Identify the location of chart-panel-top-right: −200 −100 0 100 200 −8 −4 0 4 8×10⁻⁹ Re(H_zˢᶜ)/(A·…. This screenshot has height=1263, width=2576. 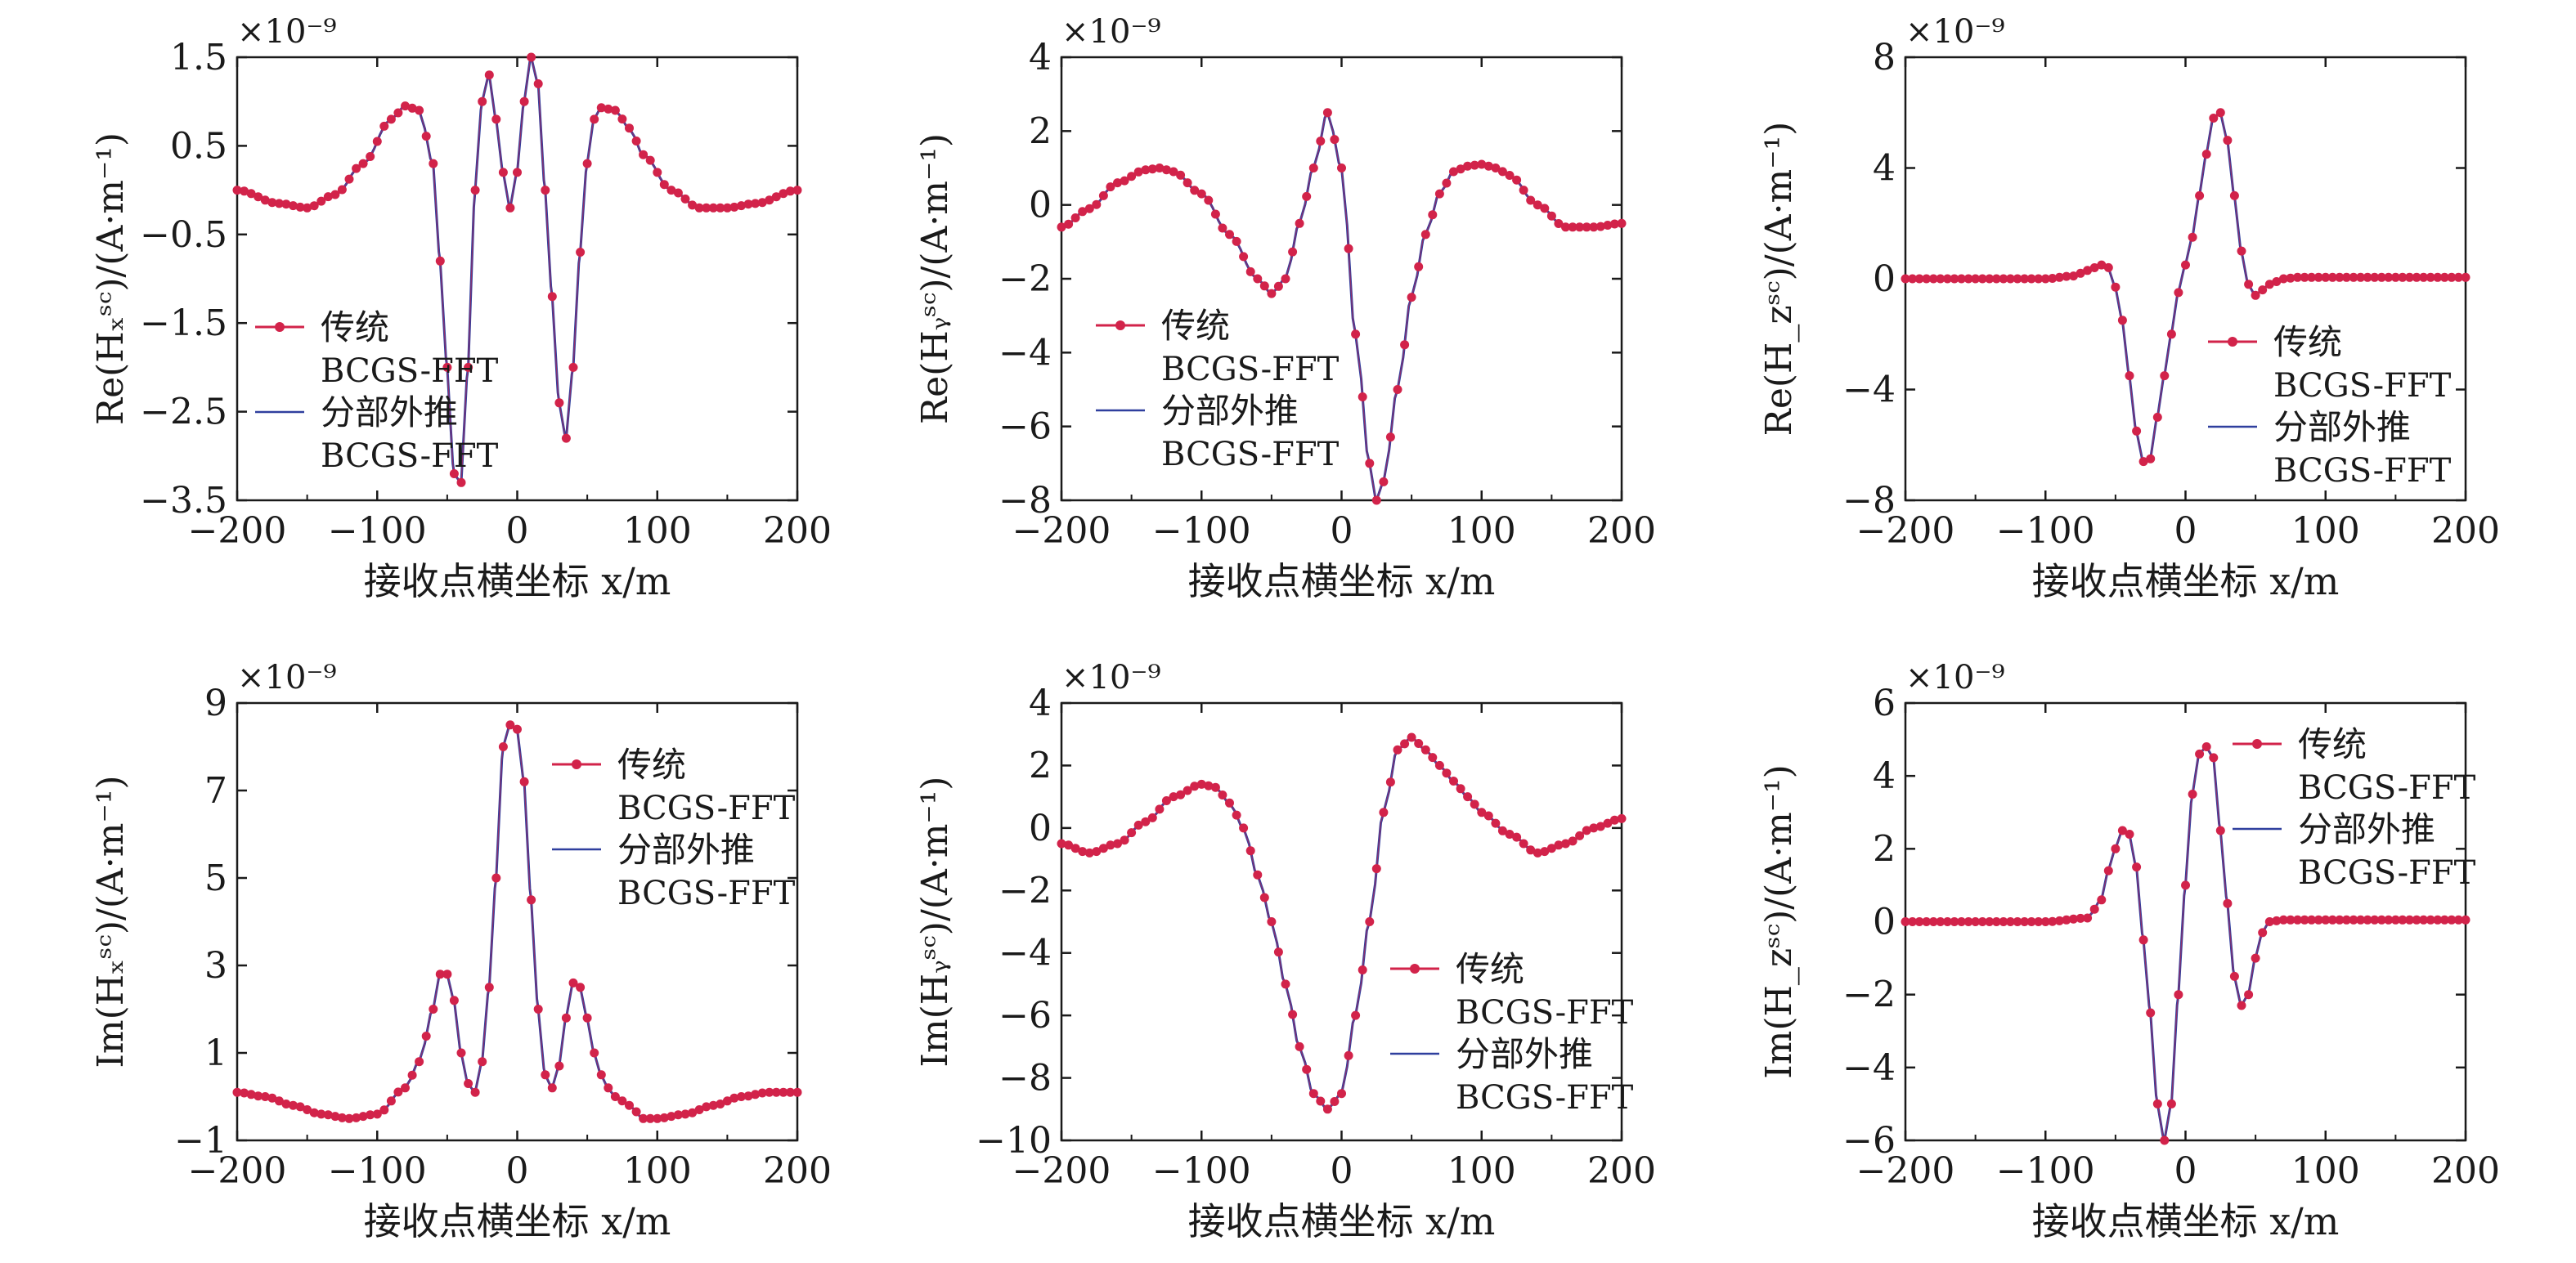
(2129, 308).